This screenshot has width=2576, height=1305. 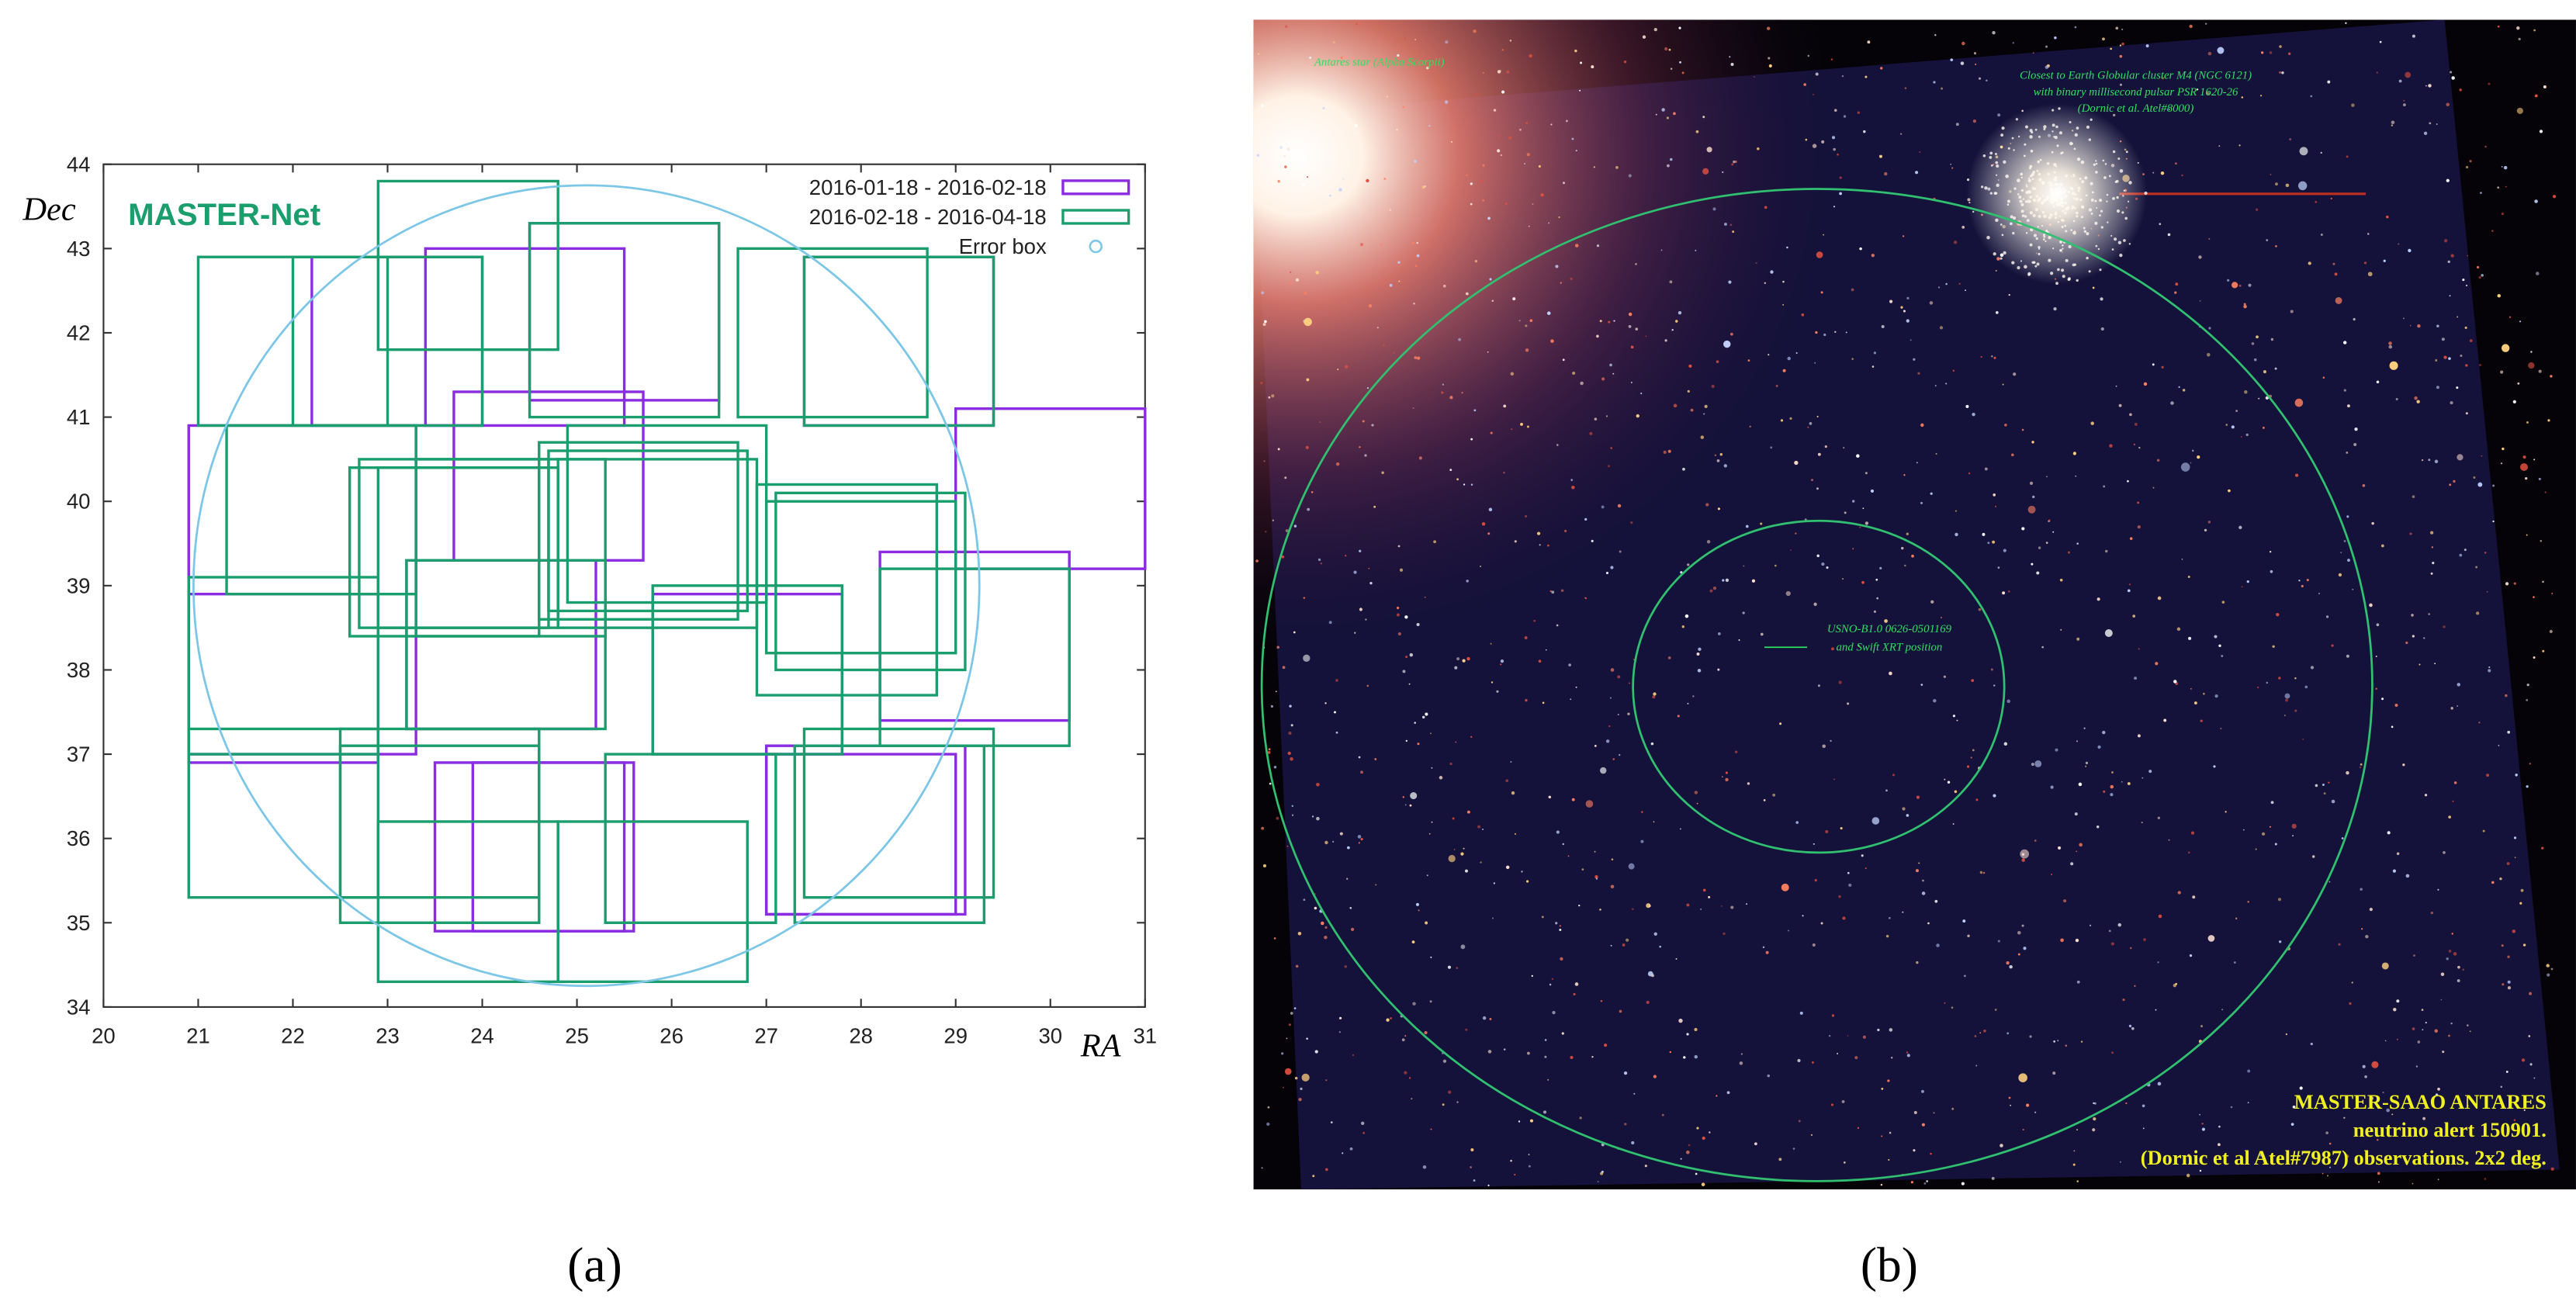 What do you see at coordinates (1096, 246) in the screenshot?
I see `legend-swatch` at bounding box center [1096, 246].